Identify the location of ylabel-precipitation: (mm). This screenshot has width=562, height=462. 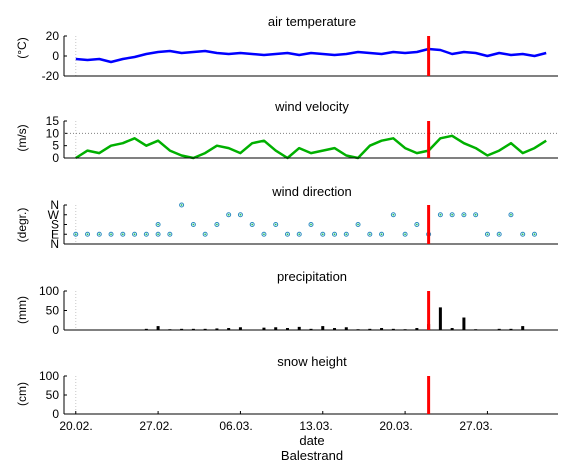
(22, 310).